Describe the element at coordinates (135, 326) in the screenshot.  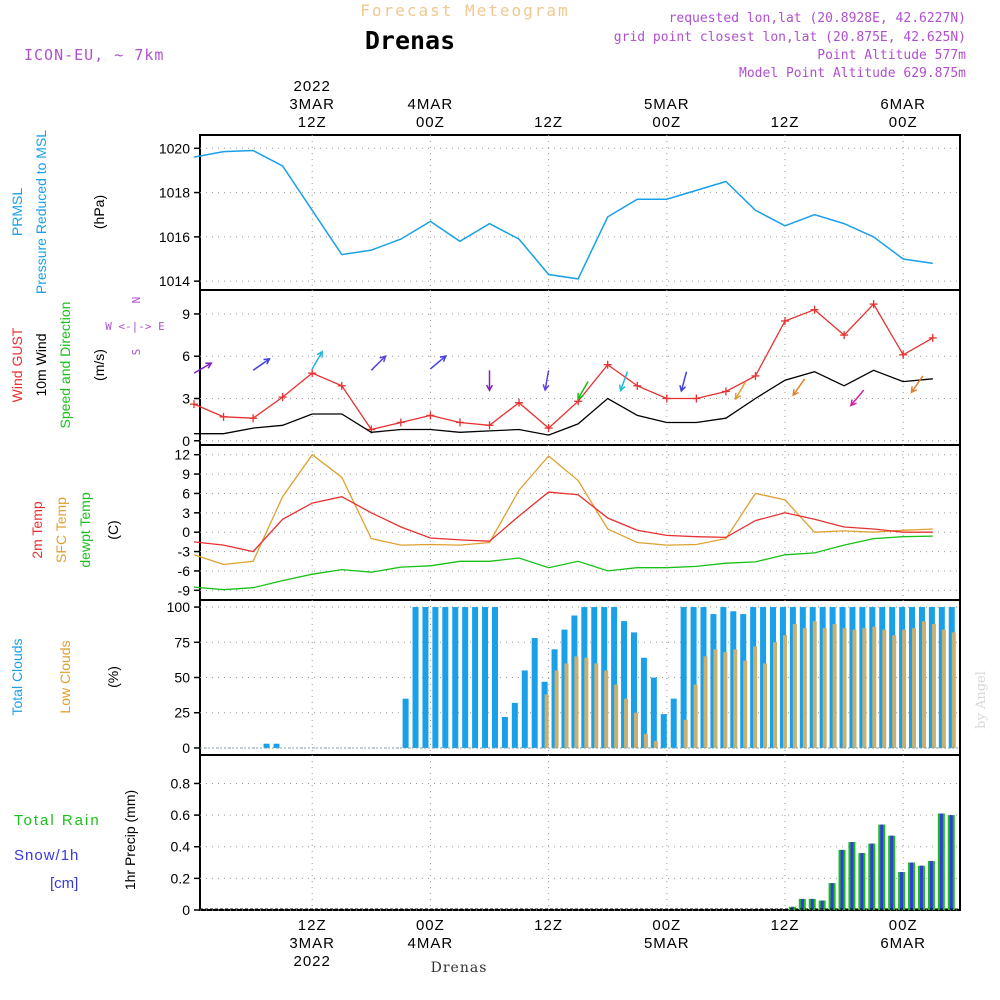
I see `compass-we: W <-|-> E` at that location.